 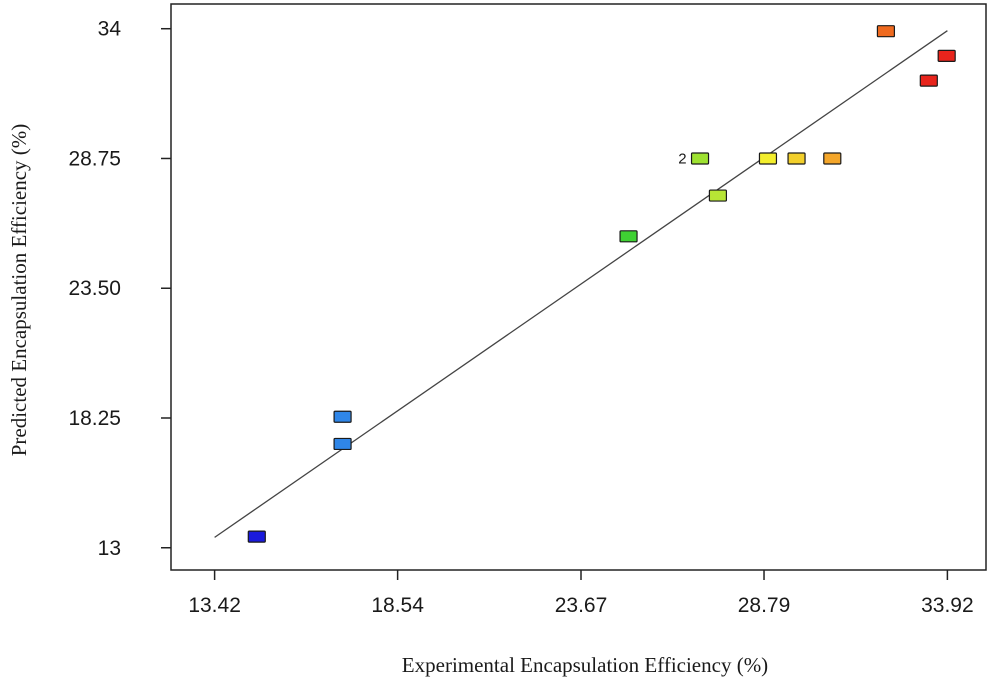 I want to click on point-count-label: 2, so click(x=682, y=158).